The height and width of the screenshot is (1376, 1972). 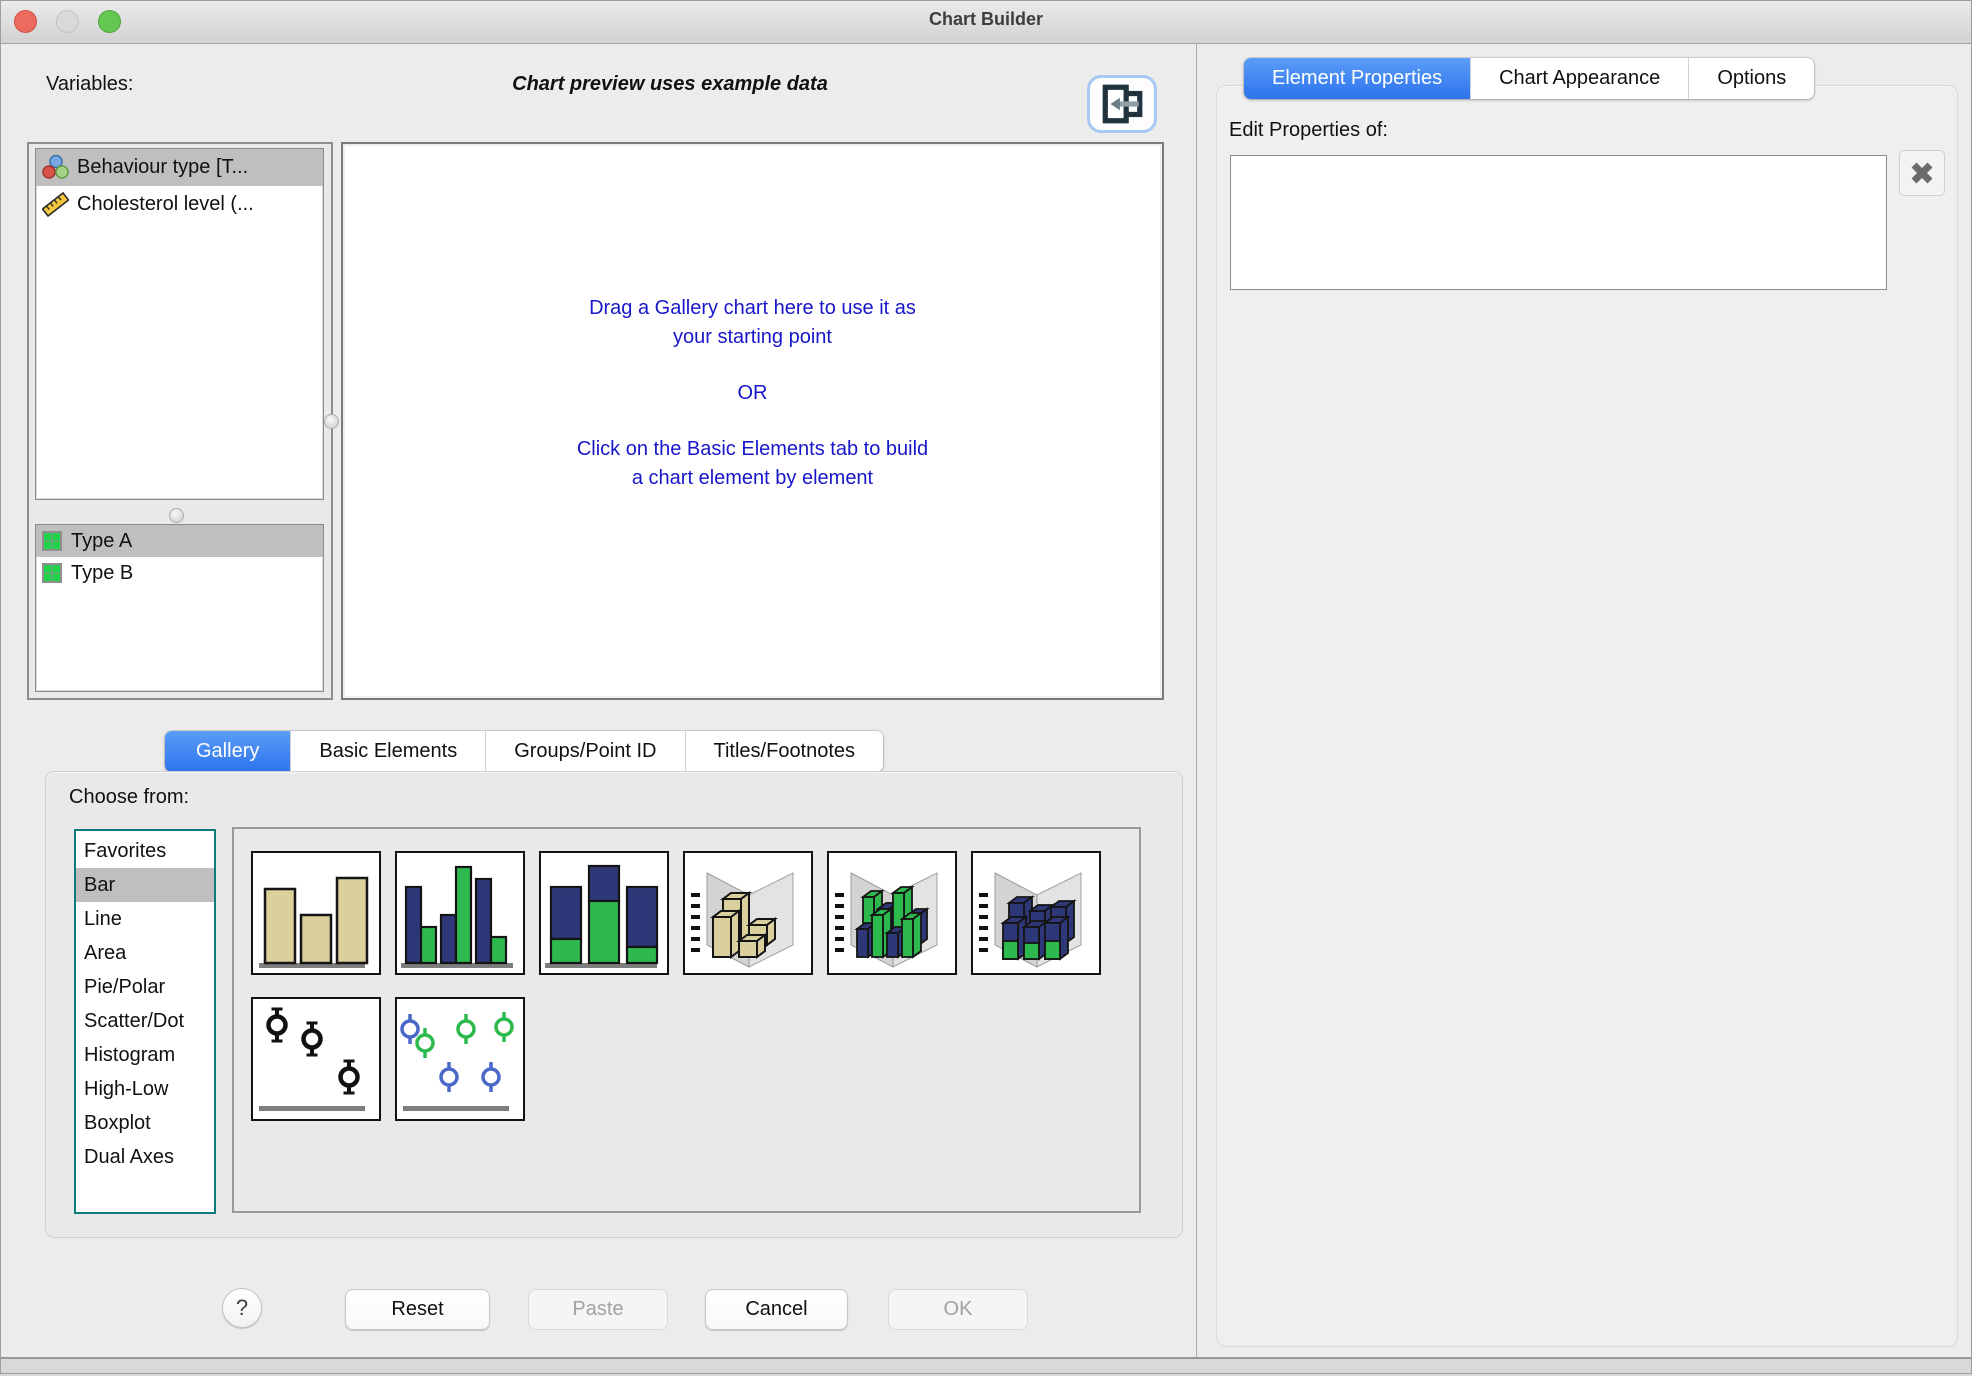 I want to click on close-icon, so click(x=25, y=21).